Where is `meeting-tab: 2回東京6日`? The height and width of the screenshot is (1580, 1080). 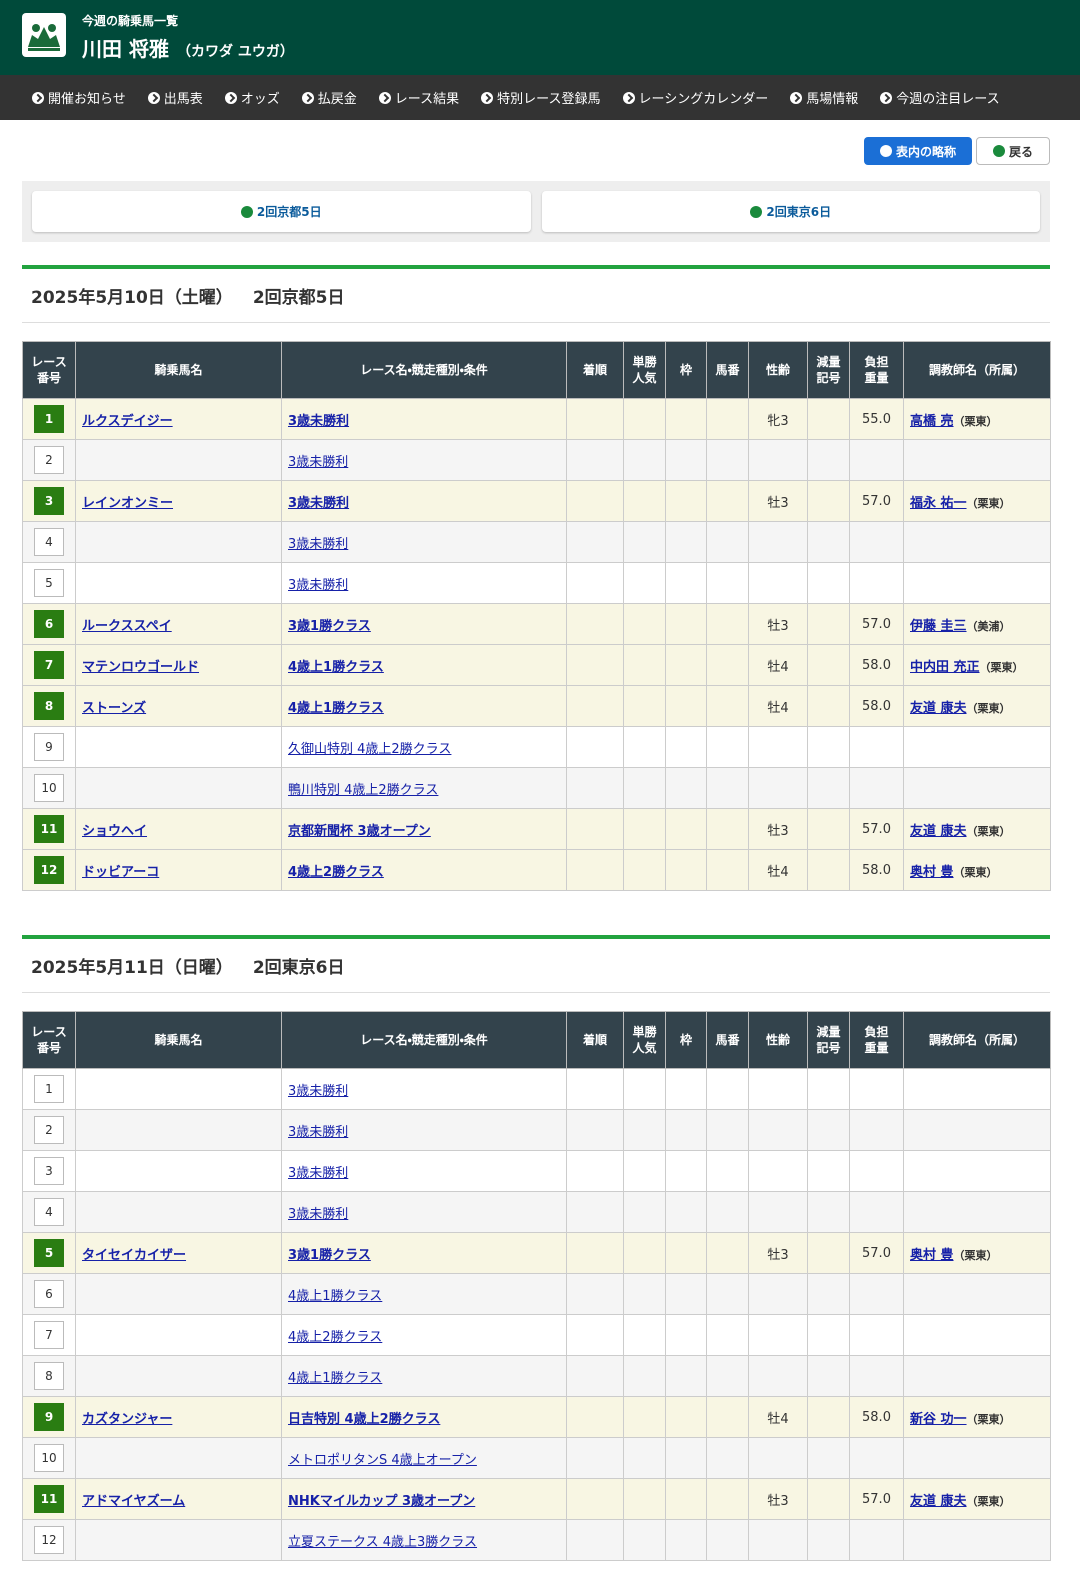
meeting-tab: 2回東京6日 is located at coordinates (790, 211).